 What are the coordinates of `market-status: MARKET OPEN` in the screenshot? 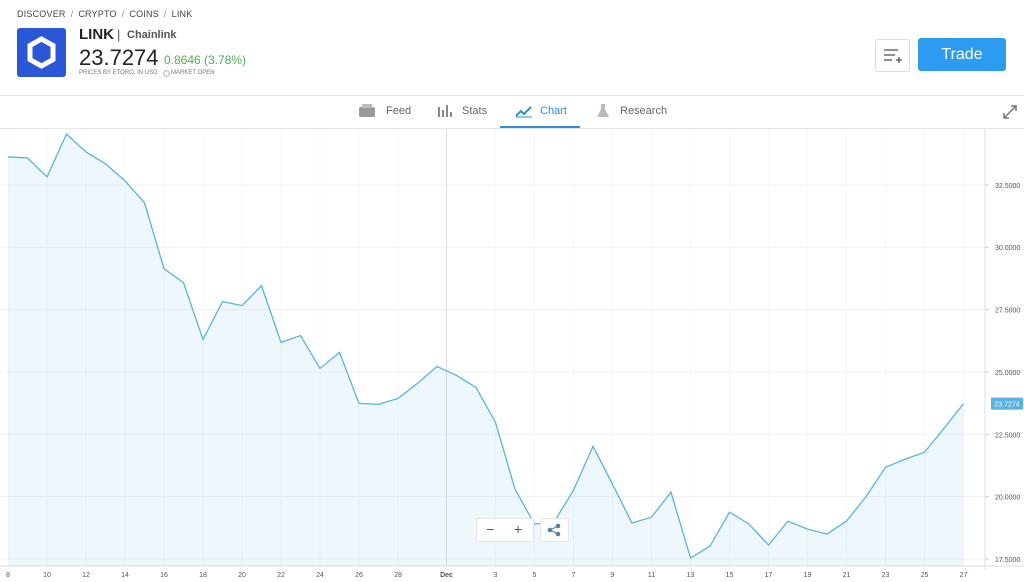 It's located at (193, 73).